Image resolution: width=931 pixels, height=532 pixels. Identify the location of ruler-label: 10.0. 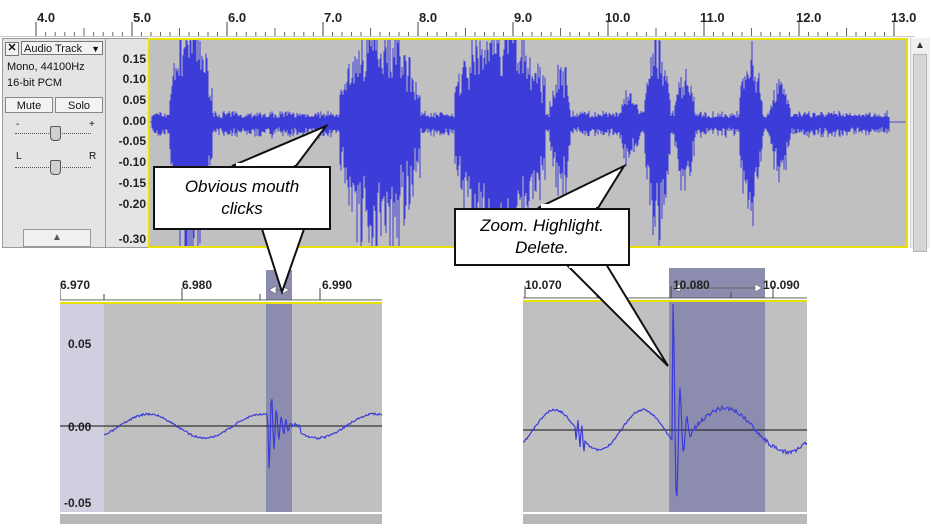
(618, 17).